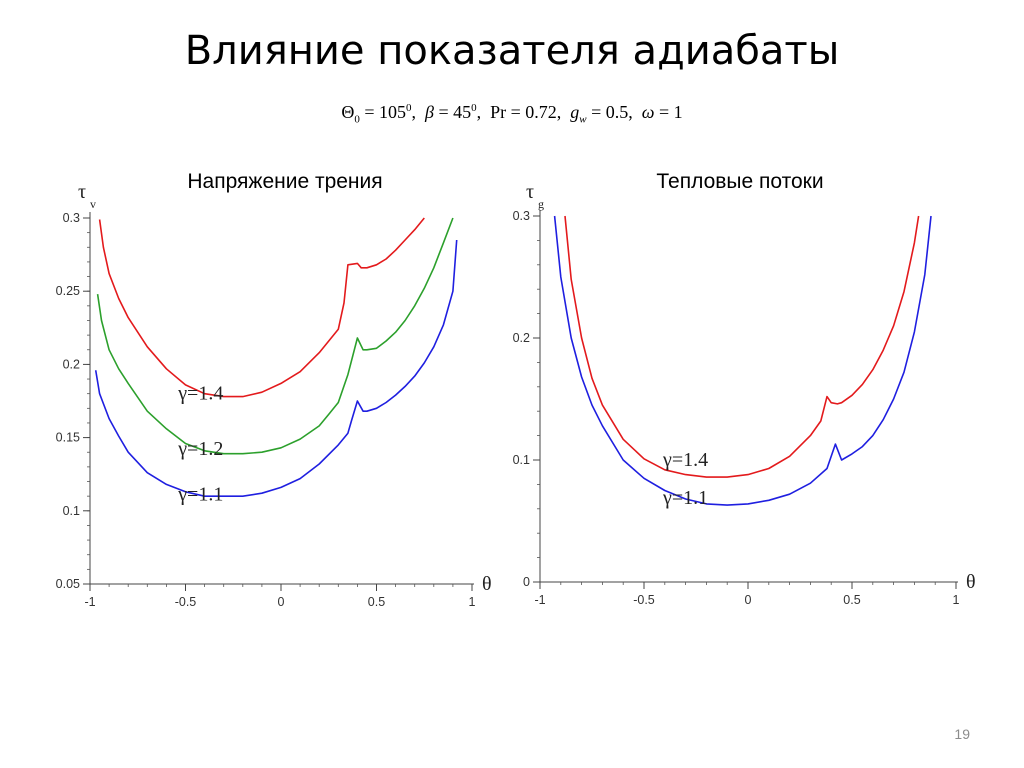  I want to click on theta0-symbol: Θ0 =, so click(360, 114).